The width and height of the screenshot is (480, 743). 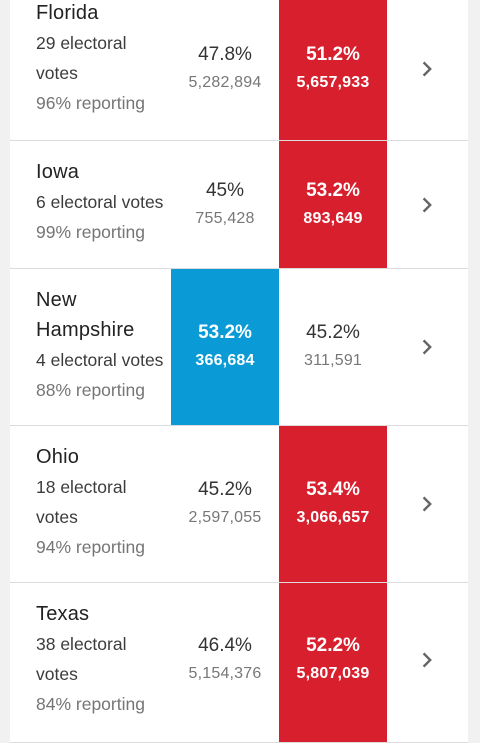 What do you see at coordinates (225, 645) in the screenshot?
I see `dem-percent: 46.4%` at bounding box center [225, 645].